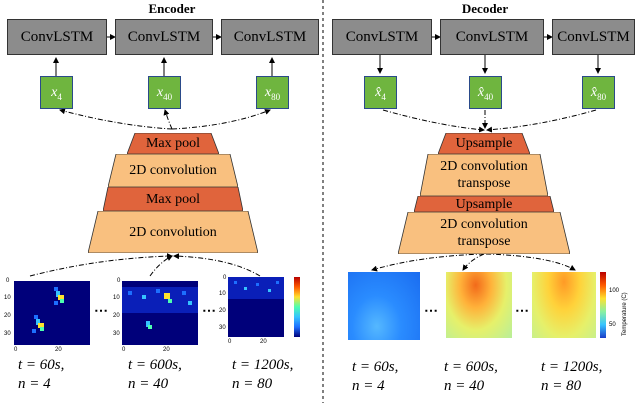 This screenshot has height=403, width=637. What do you see at coordinates (431, 311) in the screenshot?
I see `ellipsis-3: ⋯` at bounding box center [431, 311].